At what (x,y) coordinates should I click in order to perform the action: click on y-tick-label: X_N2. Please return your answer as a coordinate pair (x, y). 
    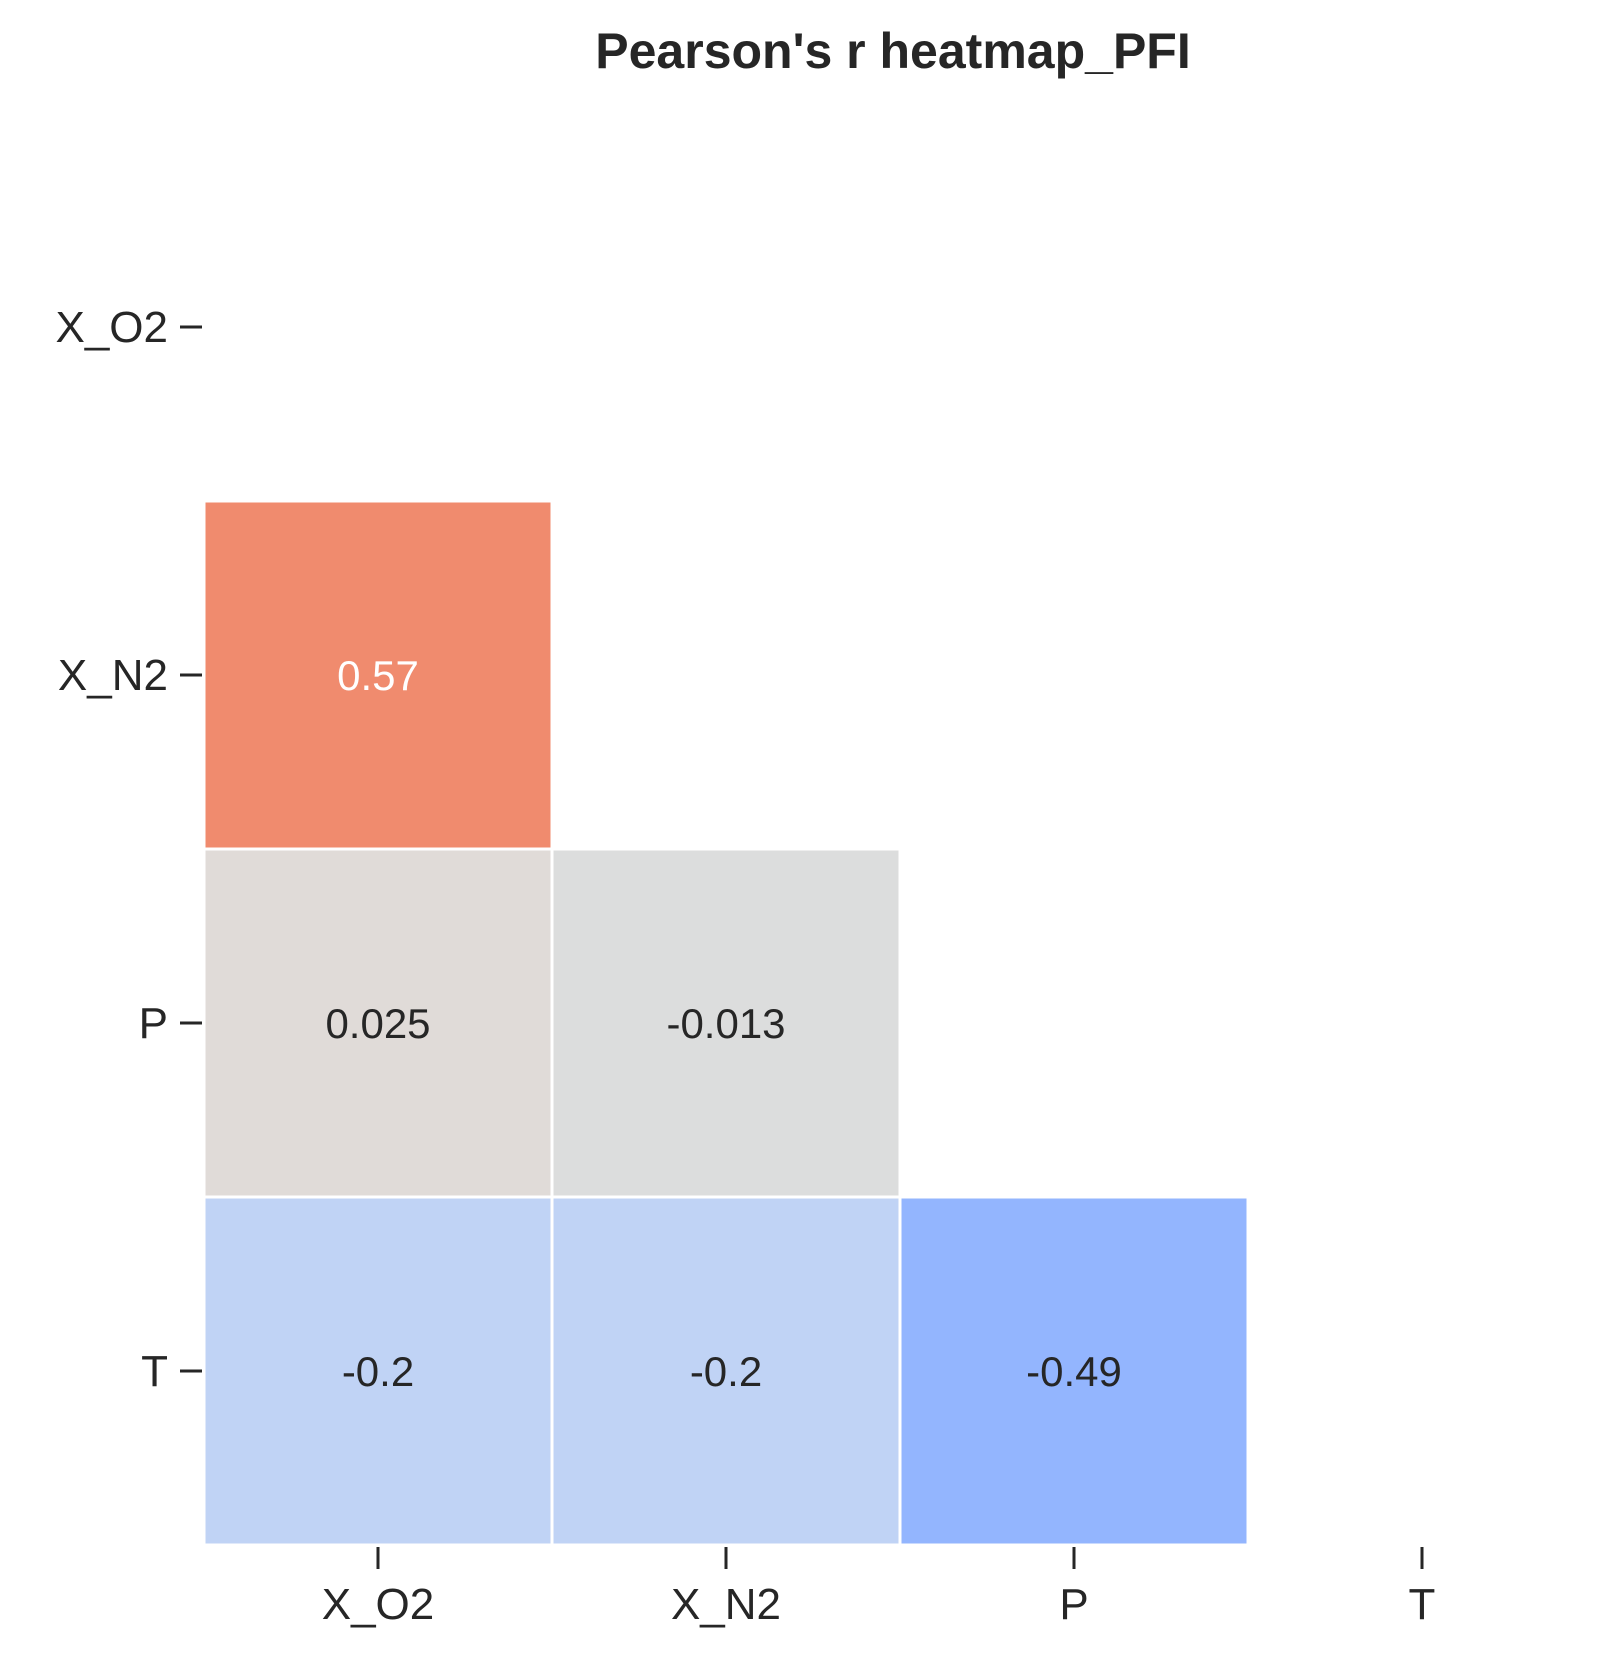
    Looking at the image, I should click on (113, 675).